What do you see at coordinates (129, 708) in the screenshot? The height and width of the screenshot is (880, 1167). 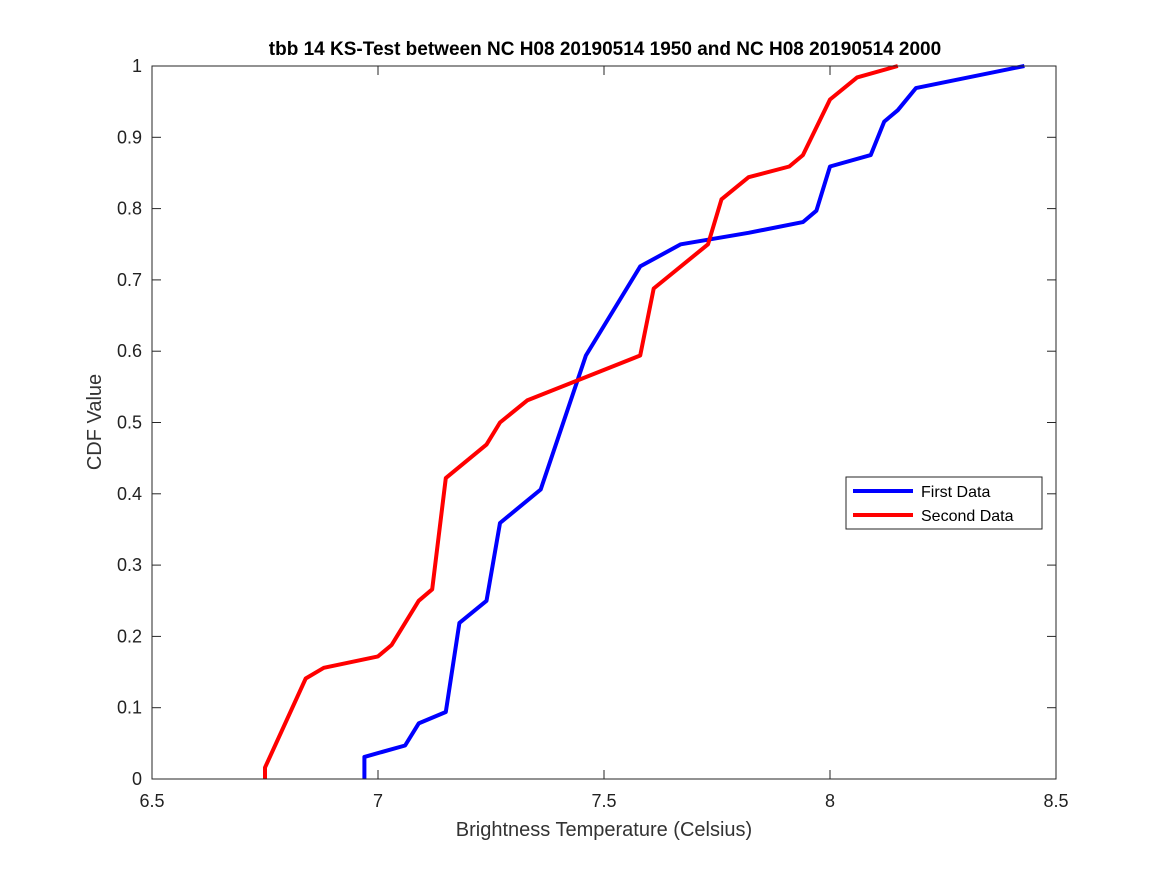 I see `y-tick-label: 0.1` at bounding box center [129, 708].